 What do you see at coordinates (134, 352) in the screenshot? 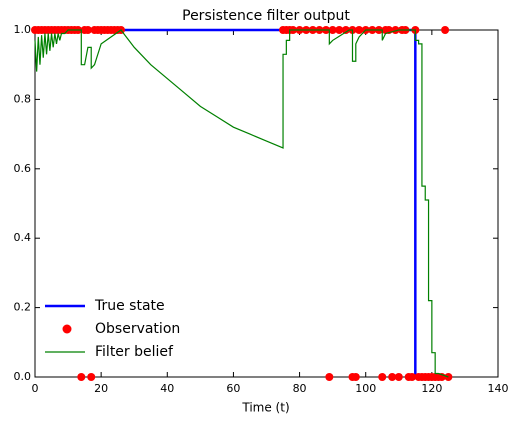
I see `legend-label: Filter belief` at bounding box center [134, 352].